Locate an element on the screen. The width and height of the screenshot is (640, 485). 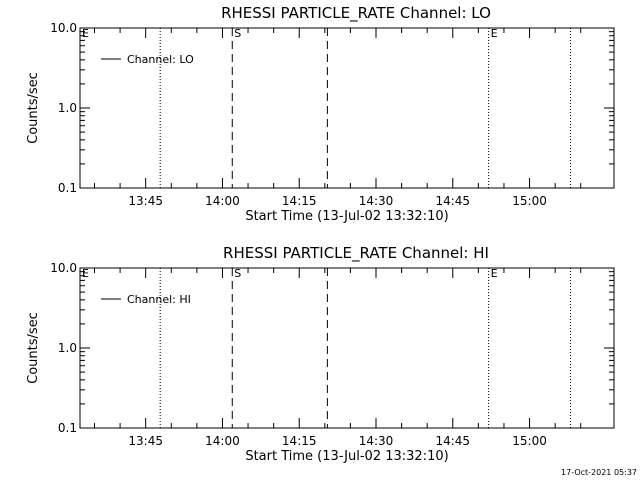
chart-title: RHESSI PARTICLE_RATE Channel: HI is located at coordinates (356, 253).